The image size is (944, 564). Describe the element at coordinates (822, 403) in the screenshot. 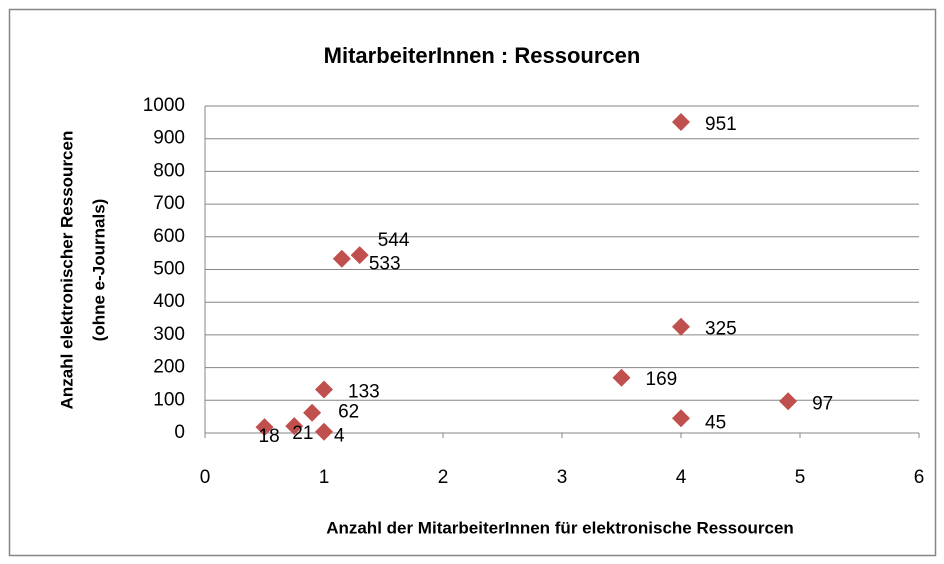

I see `data-label: 97` at that location.